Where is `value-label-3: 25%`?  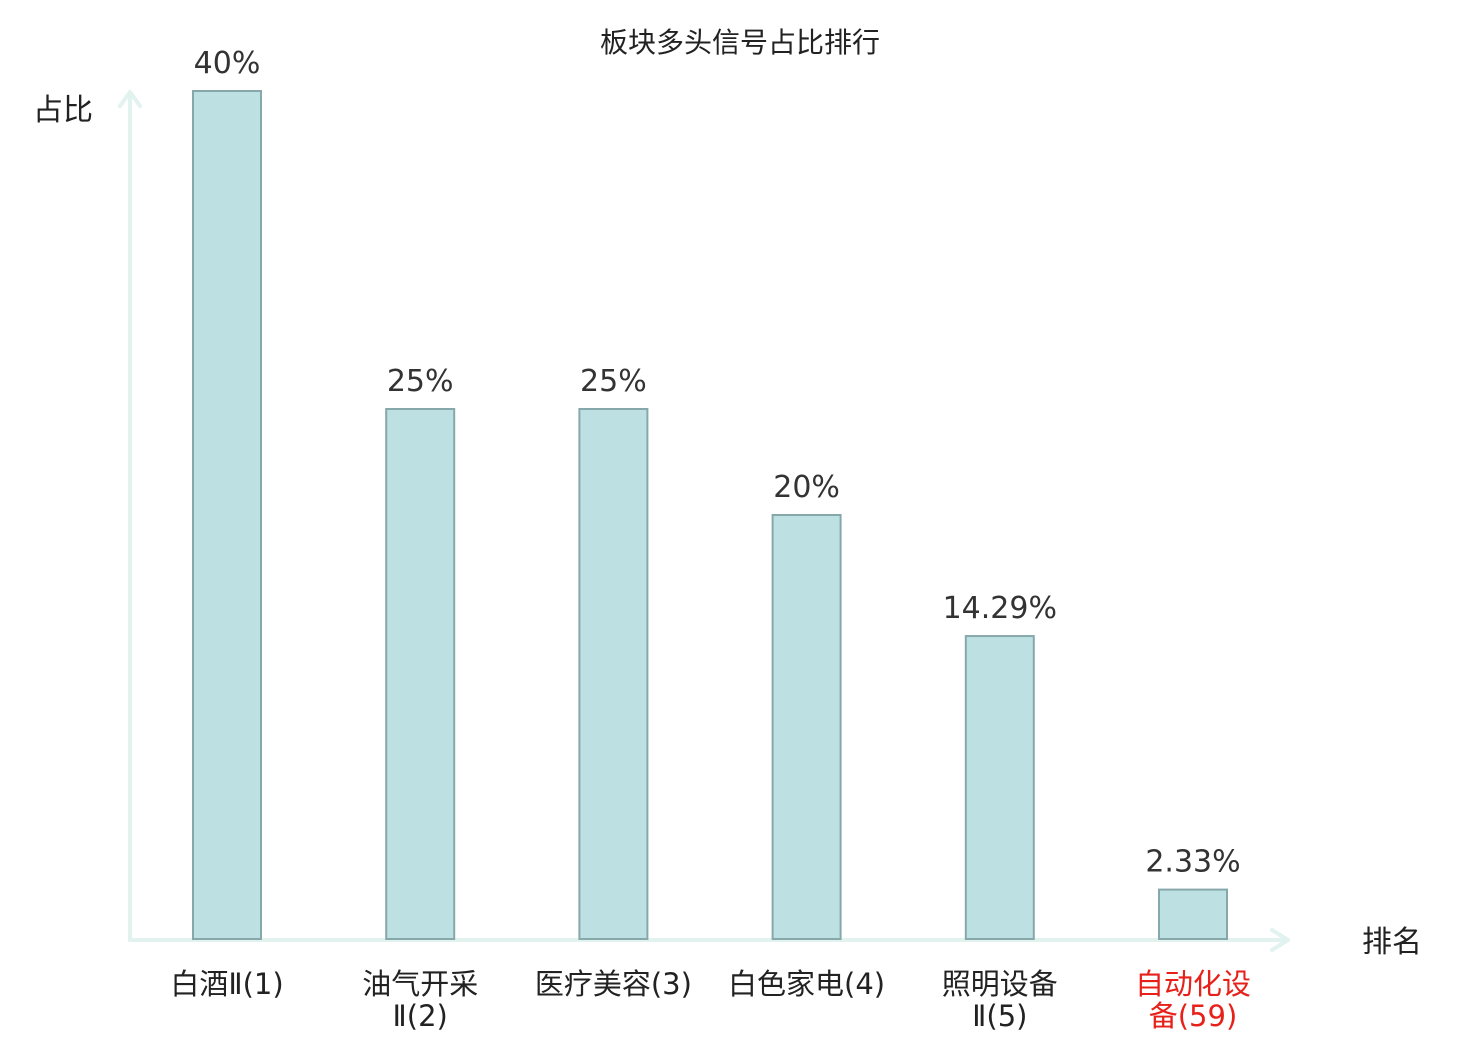 value-label-3: 25% is located at coordinates (613, 381).